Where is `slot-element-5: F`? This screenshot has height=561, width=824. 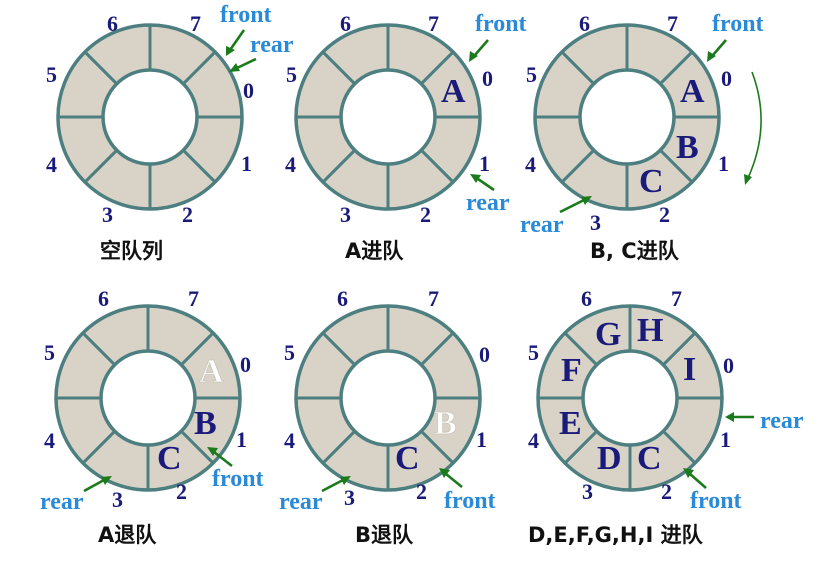
slot-element-5: F is located at coordinates (571, 370).